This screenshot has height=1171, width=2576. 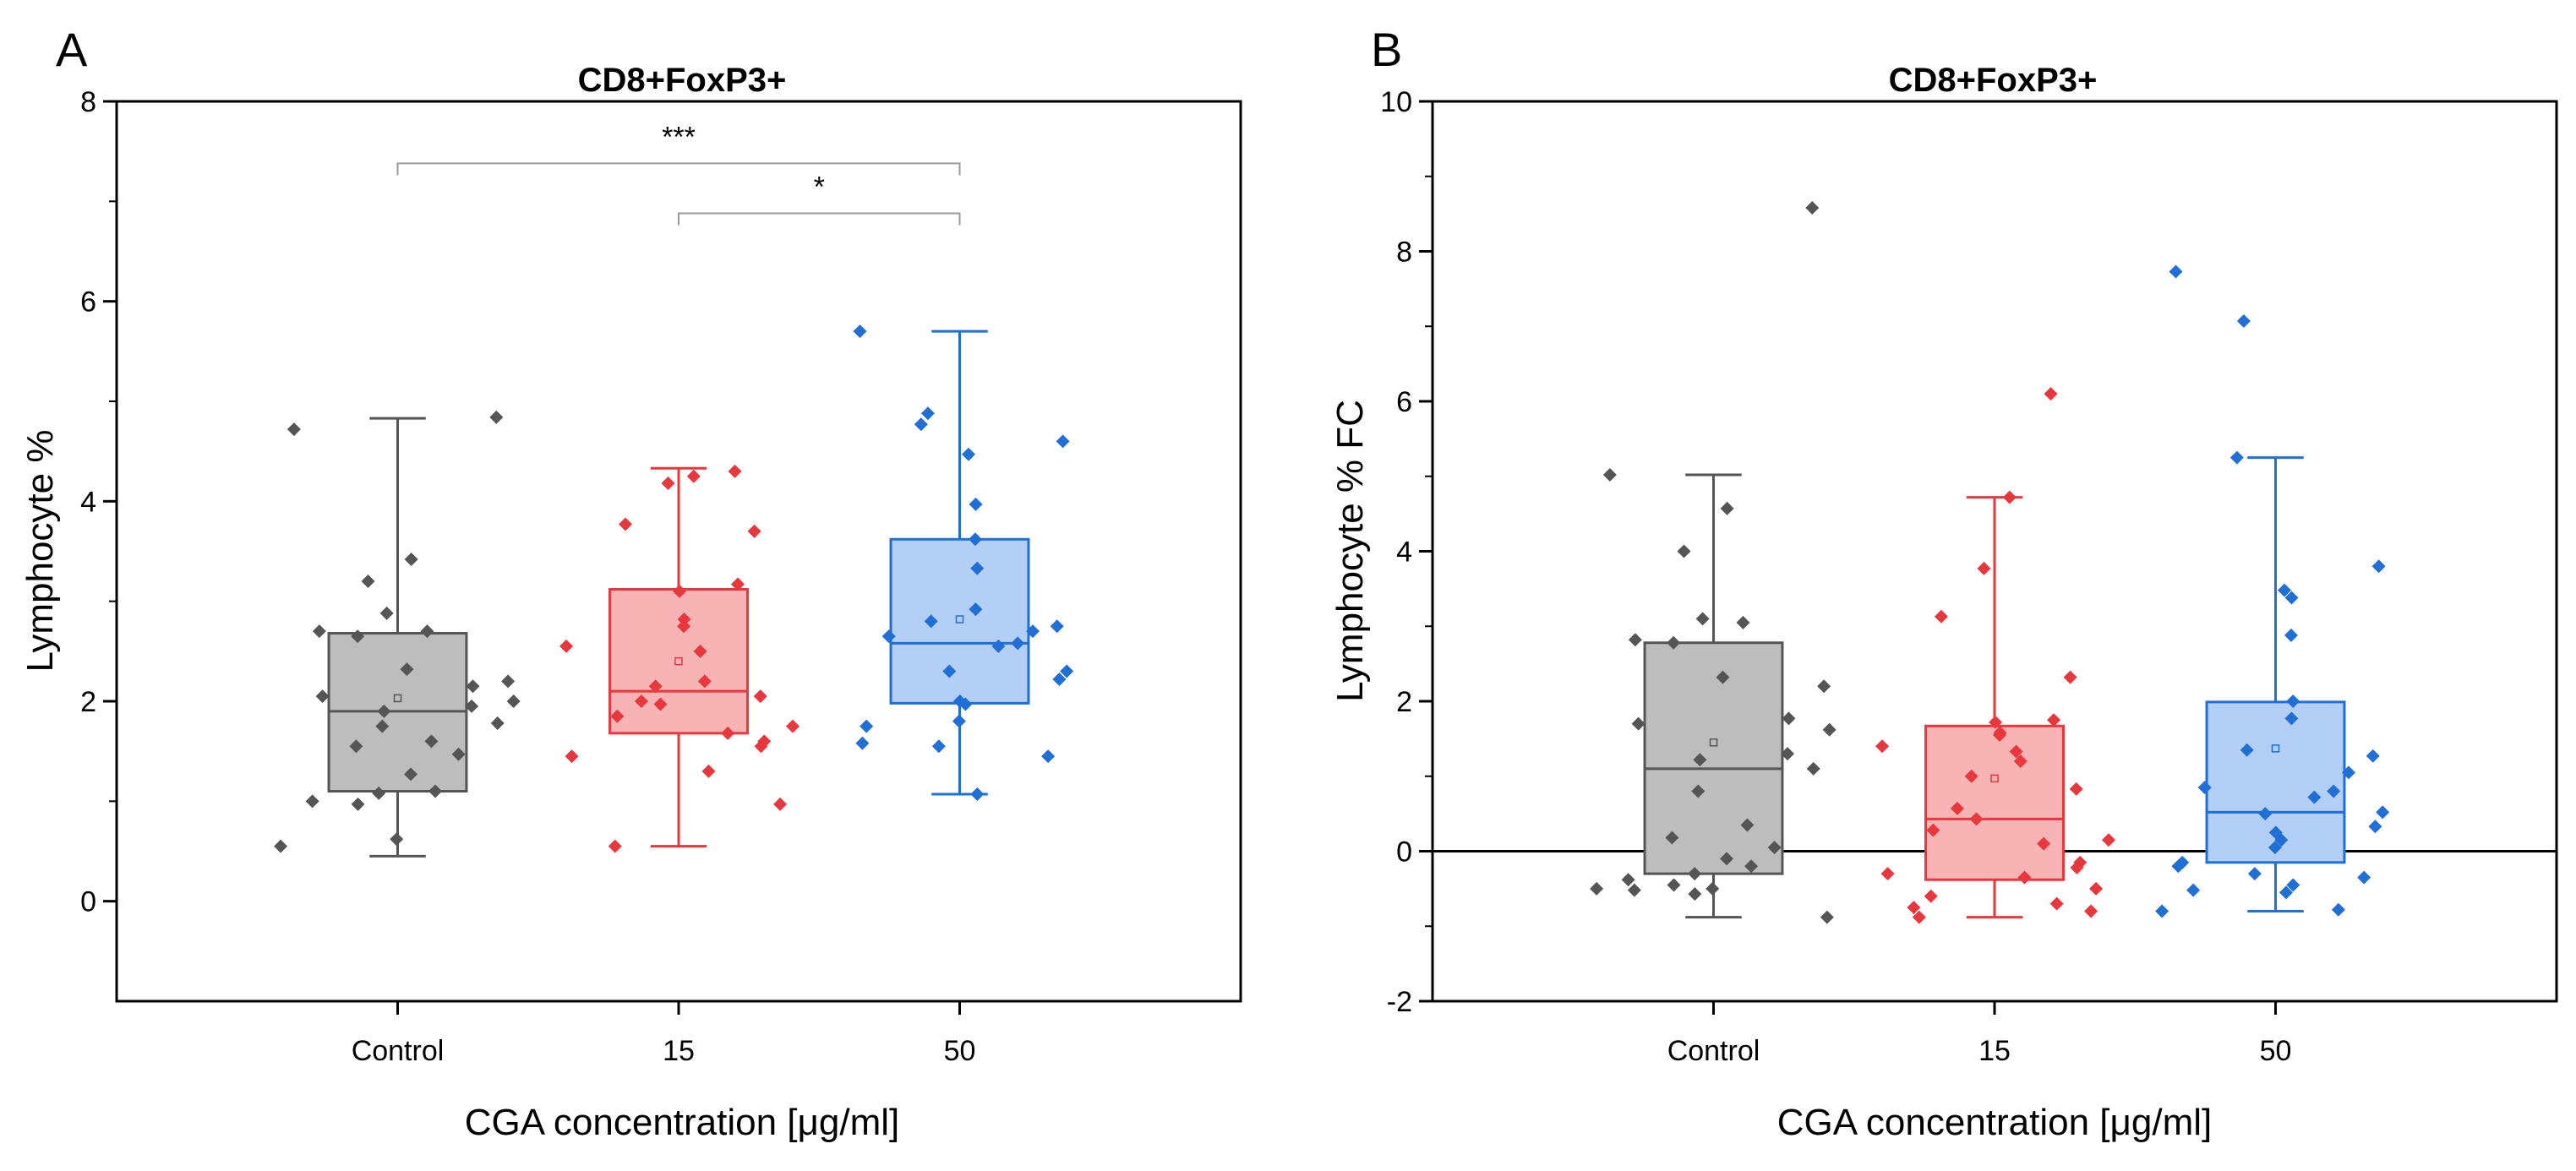 I want to click on panel-a-y-tick-label: 6, so click(x=88, y=303).